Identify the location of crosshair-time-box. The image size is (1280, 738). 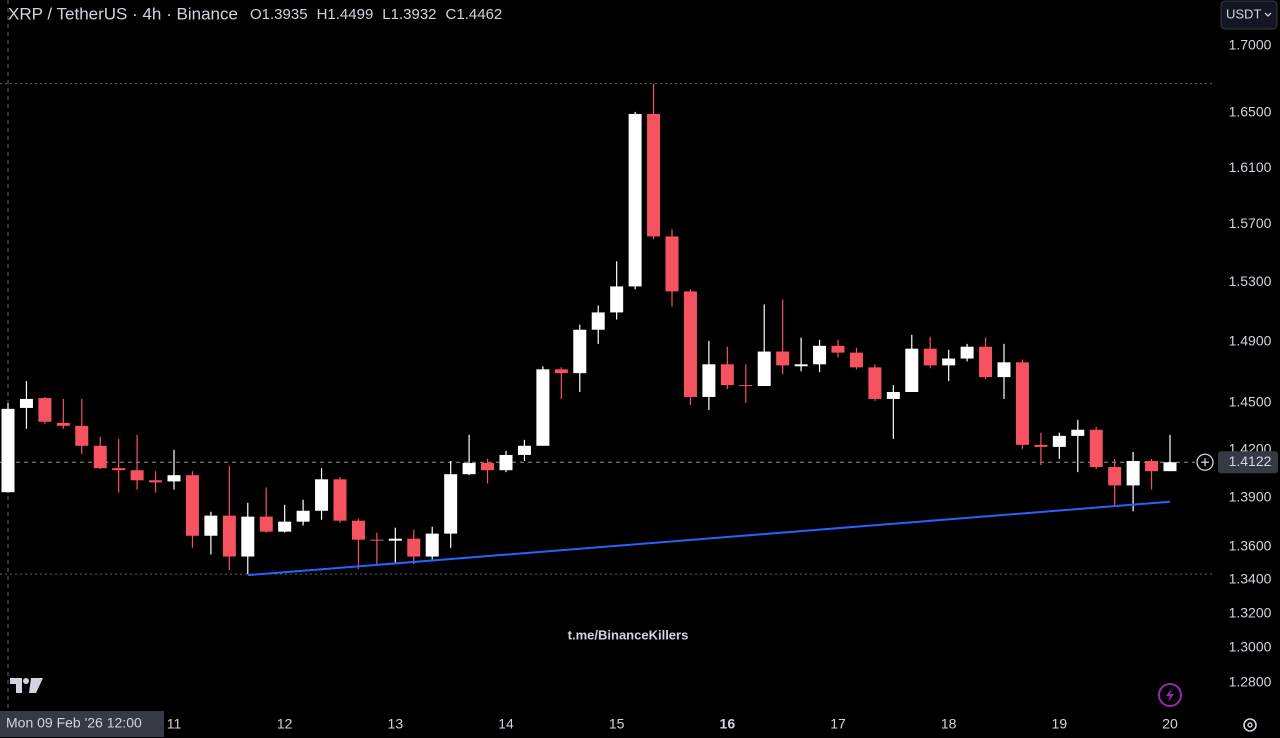
(82, 724).